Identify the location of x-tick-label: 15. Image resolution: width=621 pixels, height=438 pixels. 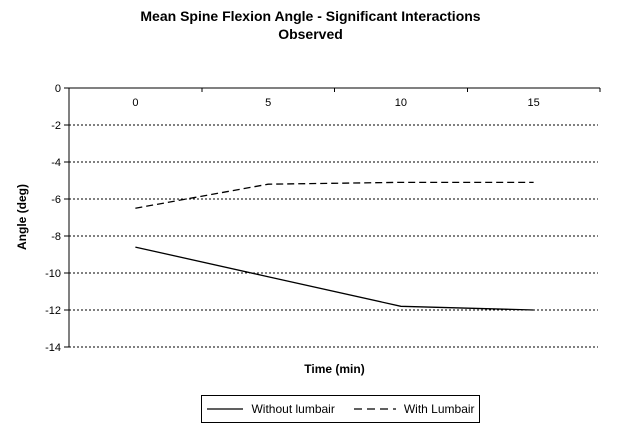
(534, 103).